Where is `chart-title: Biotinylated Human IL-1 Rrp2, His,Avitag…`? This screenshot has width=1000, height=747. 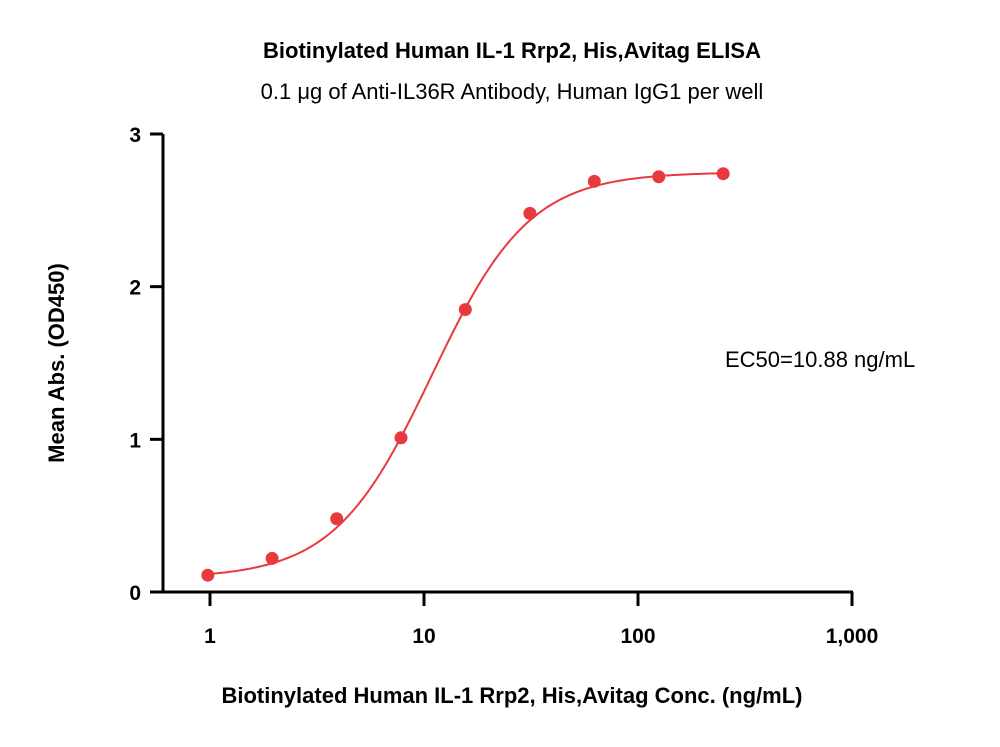
chart-title: Biotinylated Human IL-1 Rrp2, His,Avitag… is located at coordinates (512, 50).